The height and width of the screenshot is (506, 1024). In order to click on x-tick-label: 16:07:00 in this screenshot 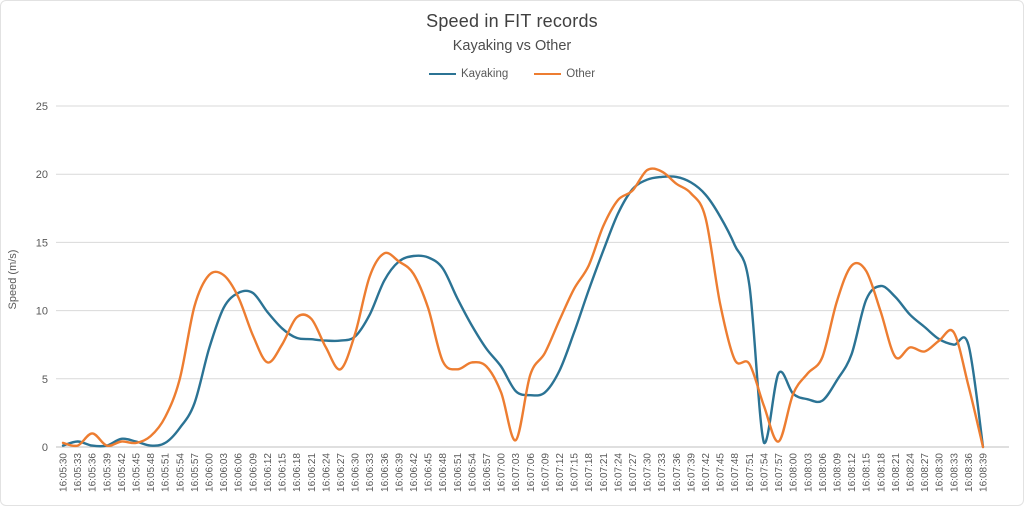, I will do `click(502, 472)`.